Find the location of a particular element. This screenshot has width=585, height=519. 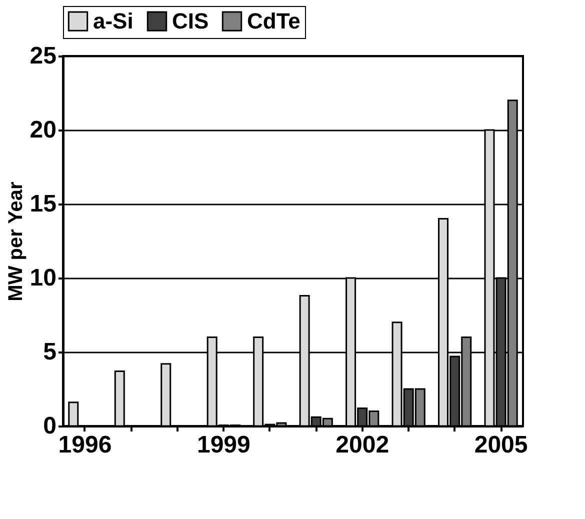

legend-label: CIS is located at coordinates (190, 21).